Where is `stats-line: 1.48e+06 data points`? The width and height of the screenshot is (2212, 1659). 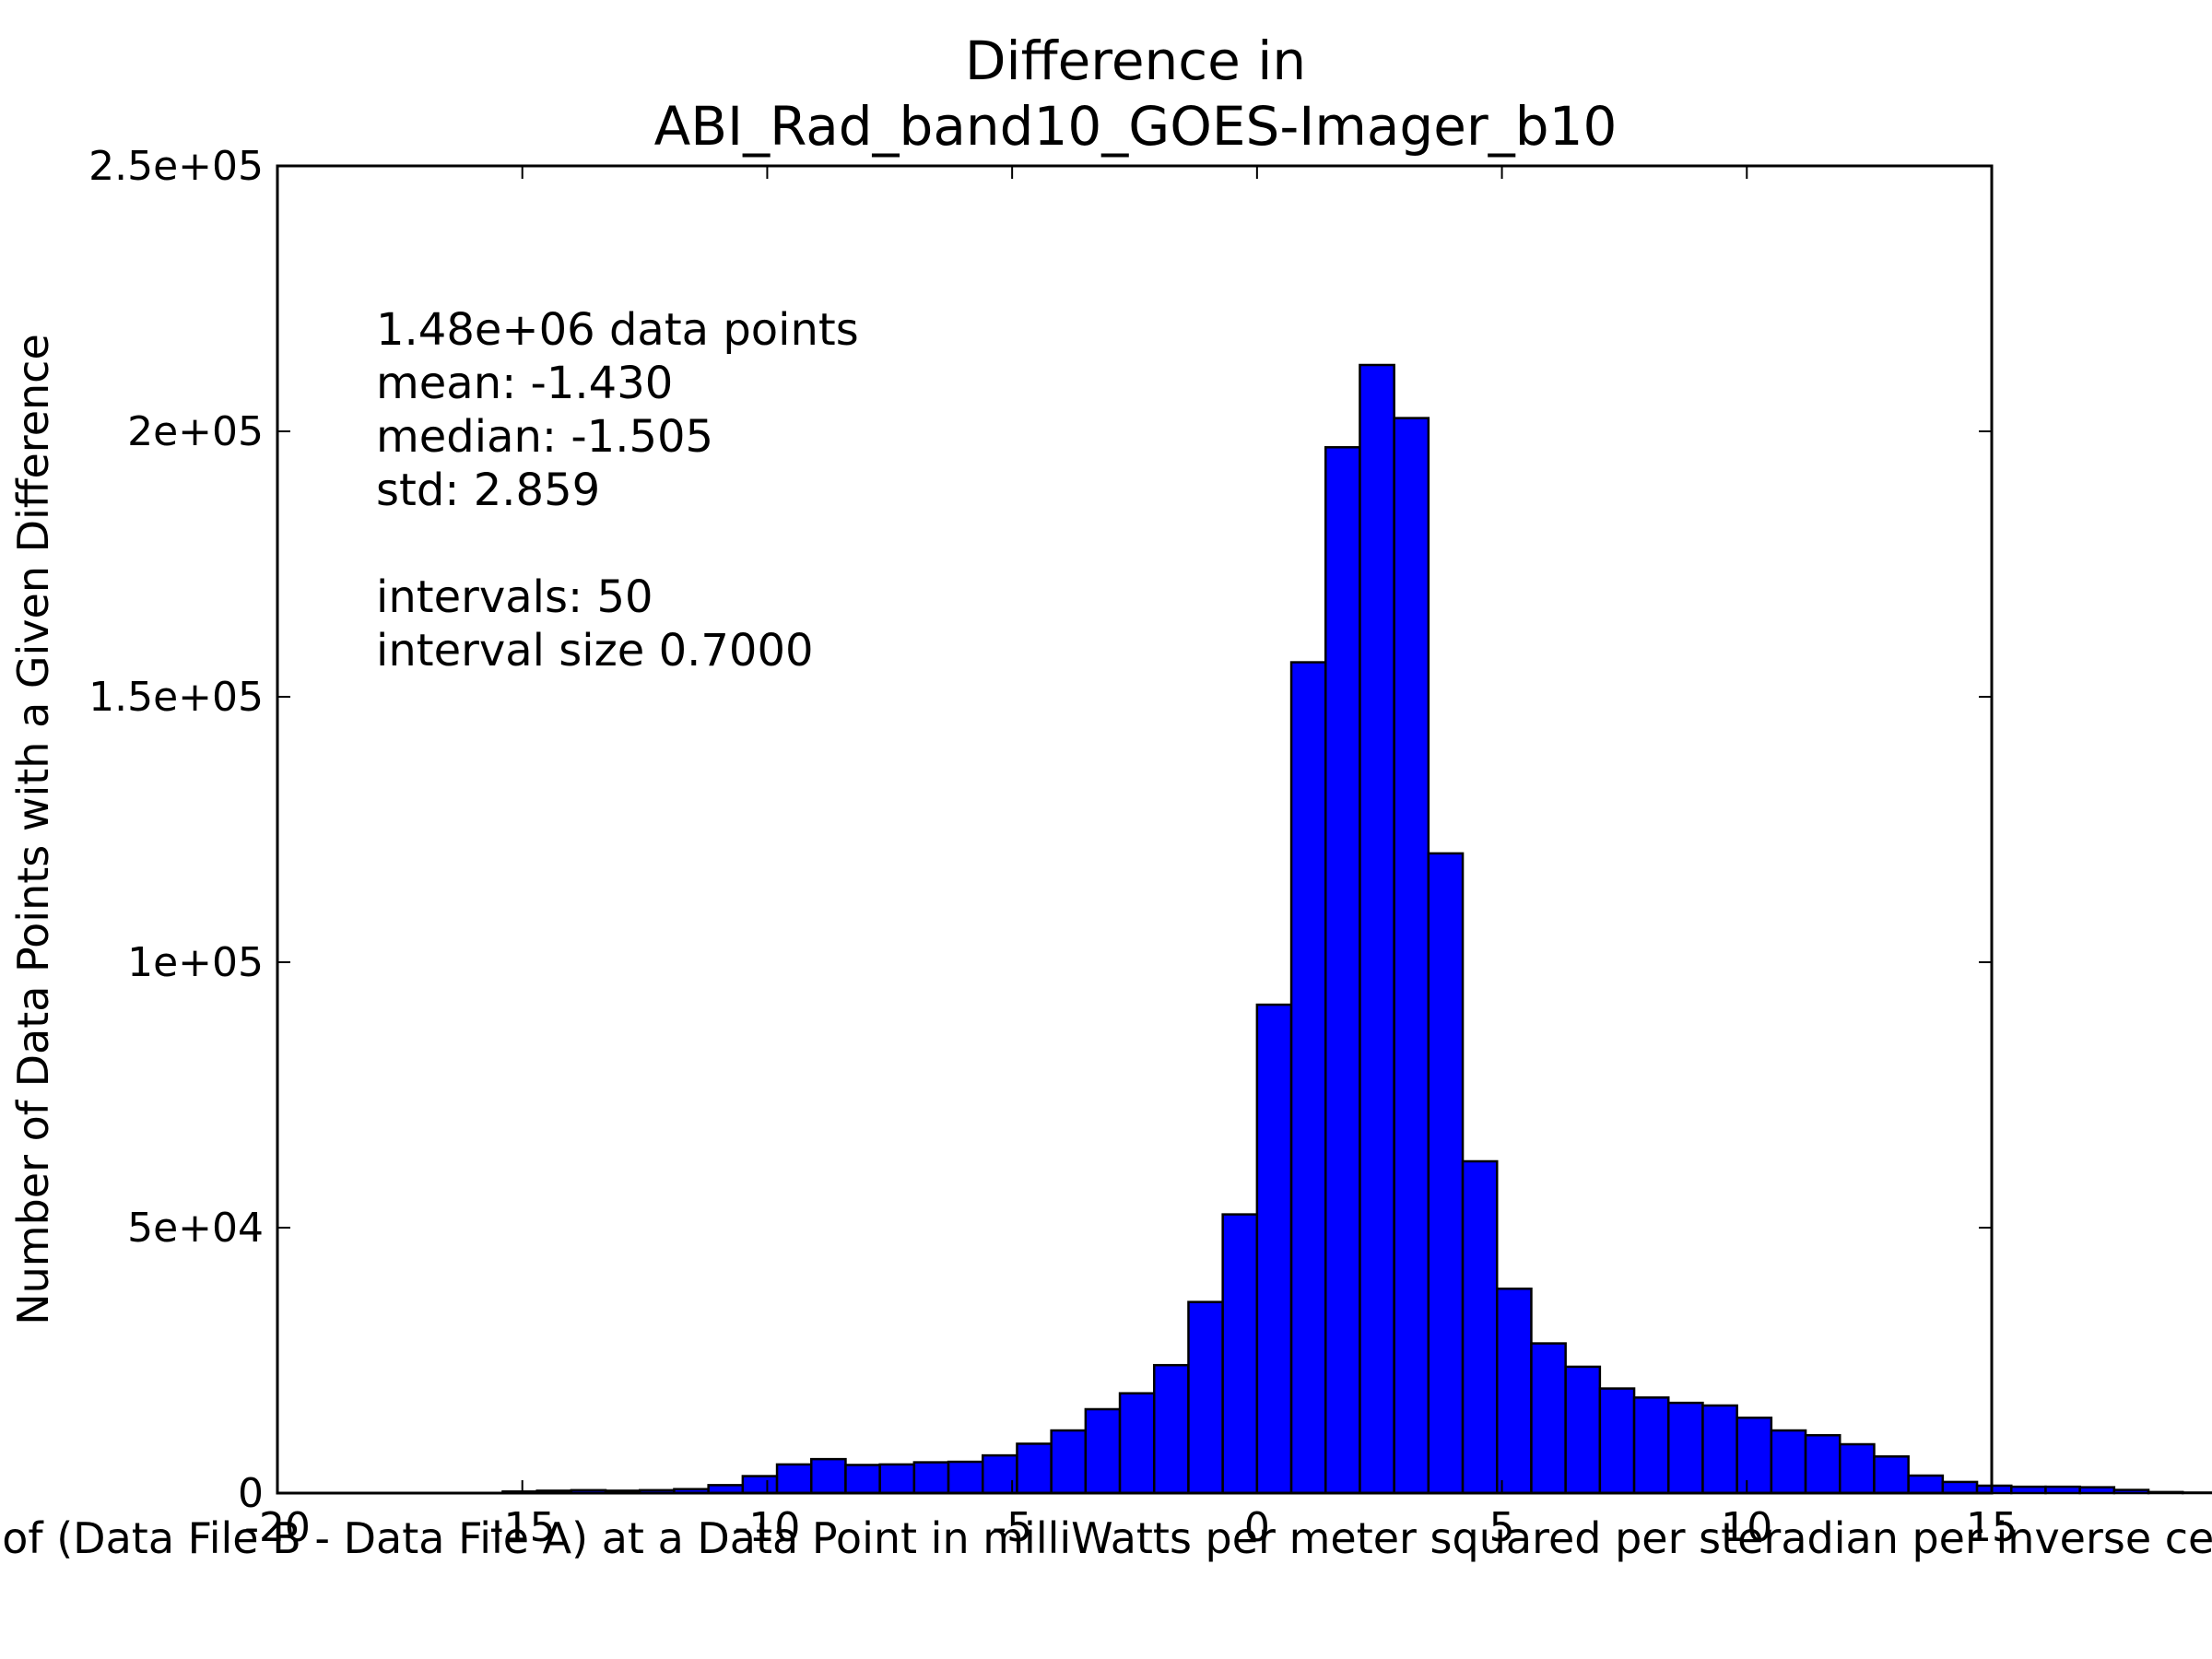
stats-line: 1.48e+06 data points is located at coordinates (617, 330).